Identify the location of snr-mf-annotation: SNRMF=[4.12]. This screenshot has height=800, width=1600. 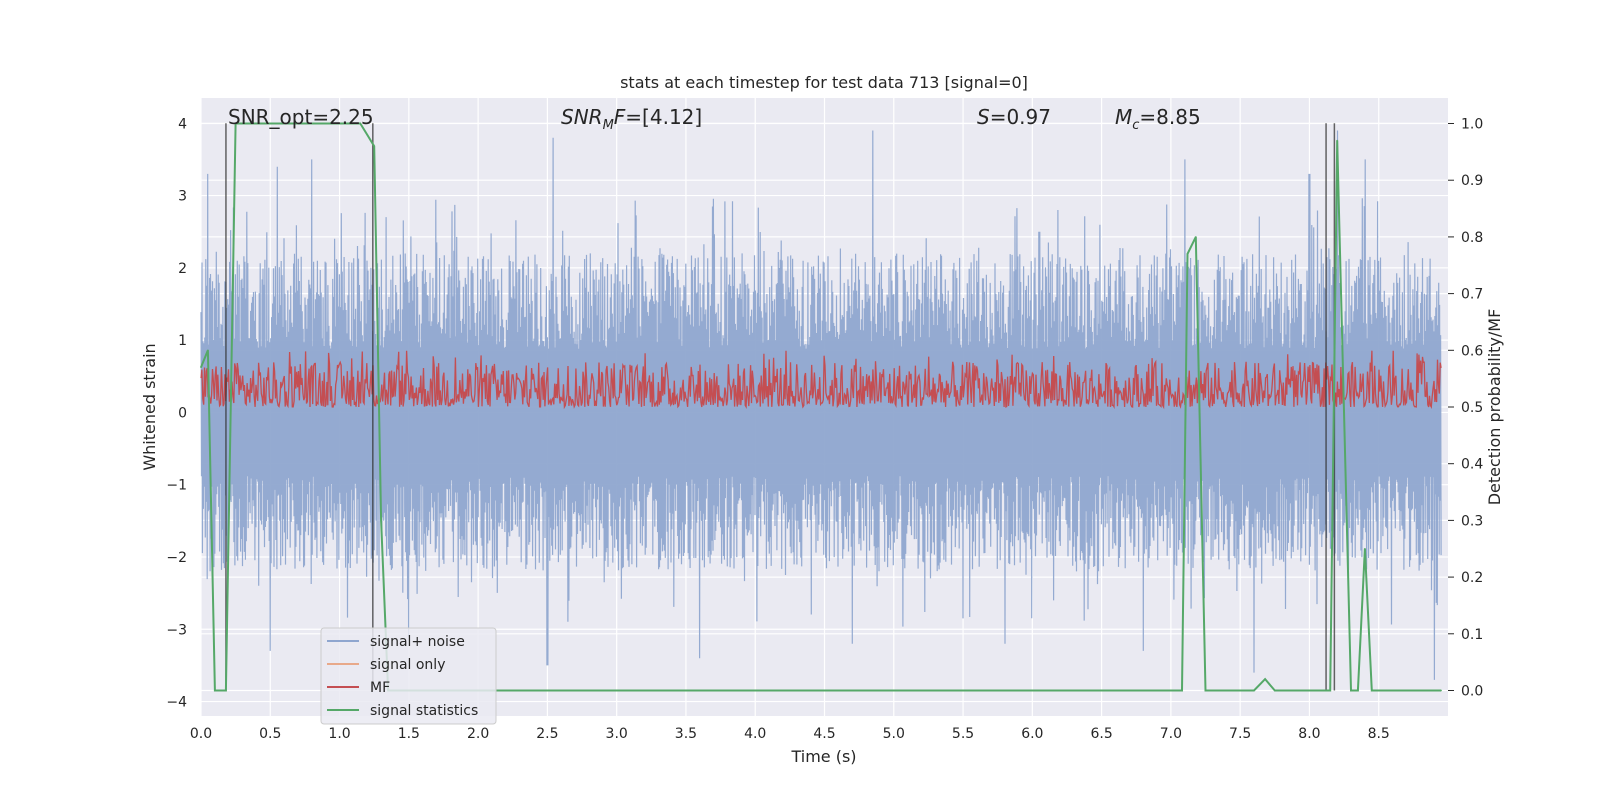
(631, 119).